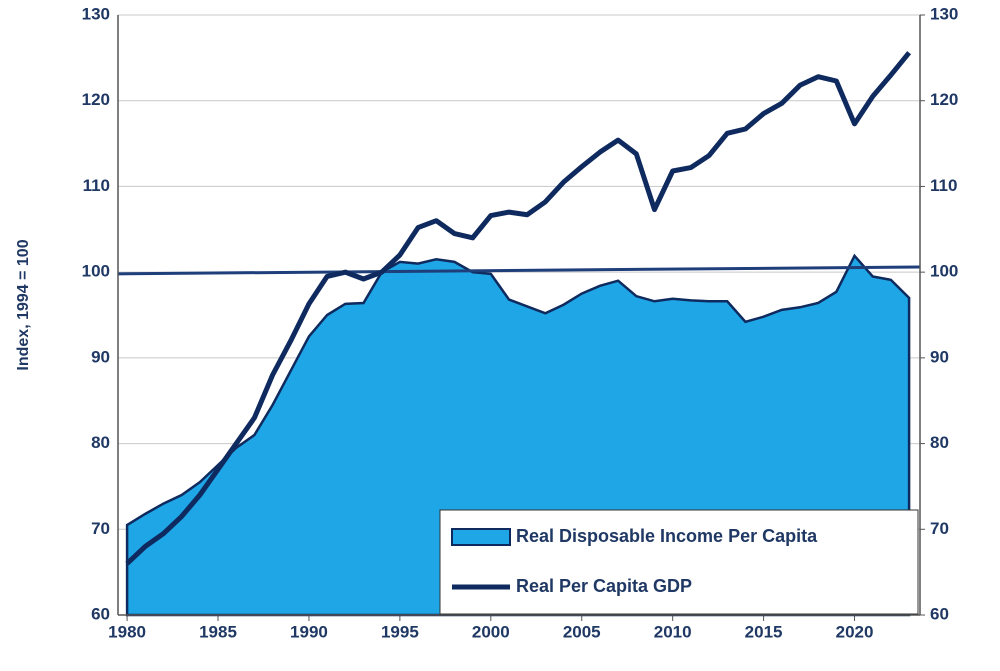 The width and height of the screenshot is (1000, 671). What do you see at coordinates (582, 631) in the screenshot?
I see `x-tick-label: 2005` at bounding box center [582, 631].